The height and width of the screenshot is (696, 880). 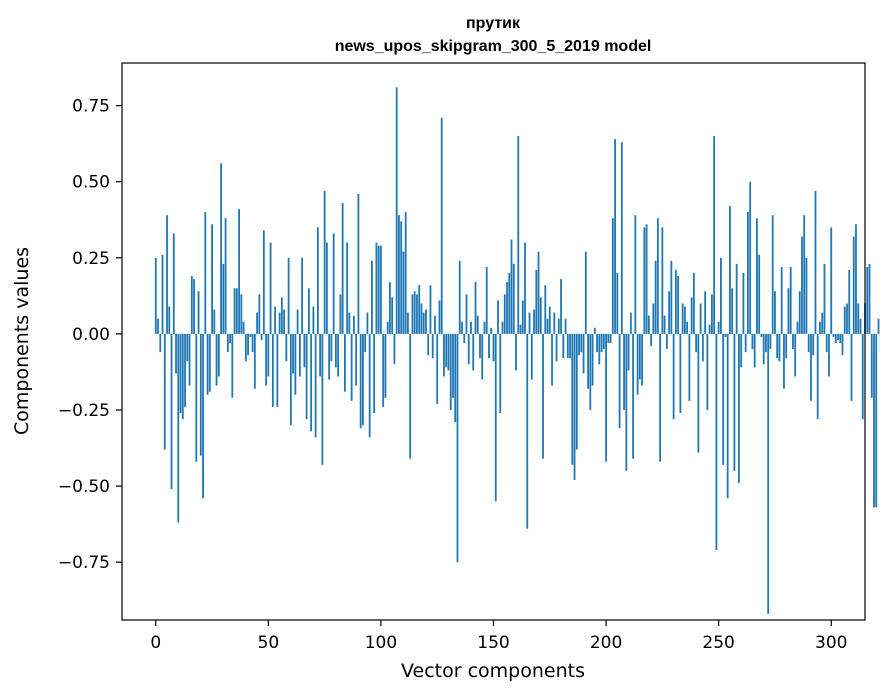 I want to click on y-tick-label: −0.50, so click(x=84, y=487).